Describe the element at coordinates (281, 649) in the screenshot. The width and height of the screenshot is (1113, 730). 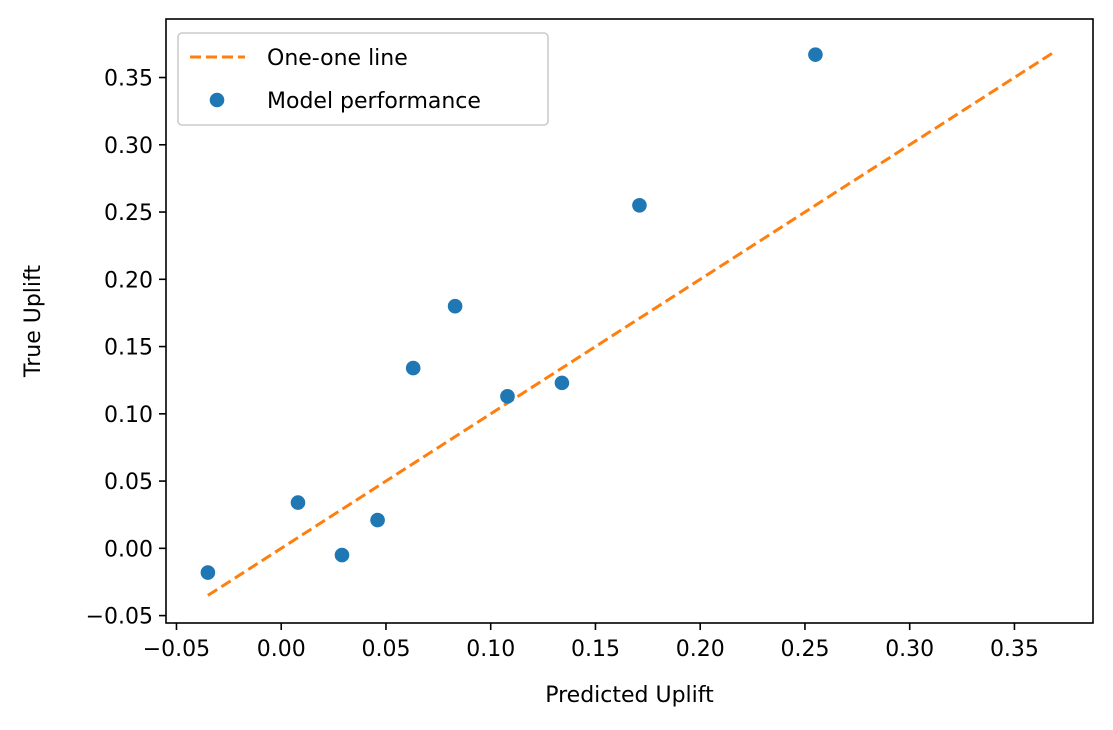
I see `x-tick-label: 0.00` at that location.